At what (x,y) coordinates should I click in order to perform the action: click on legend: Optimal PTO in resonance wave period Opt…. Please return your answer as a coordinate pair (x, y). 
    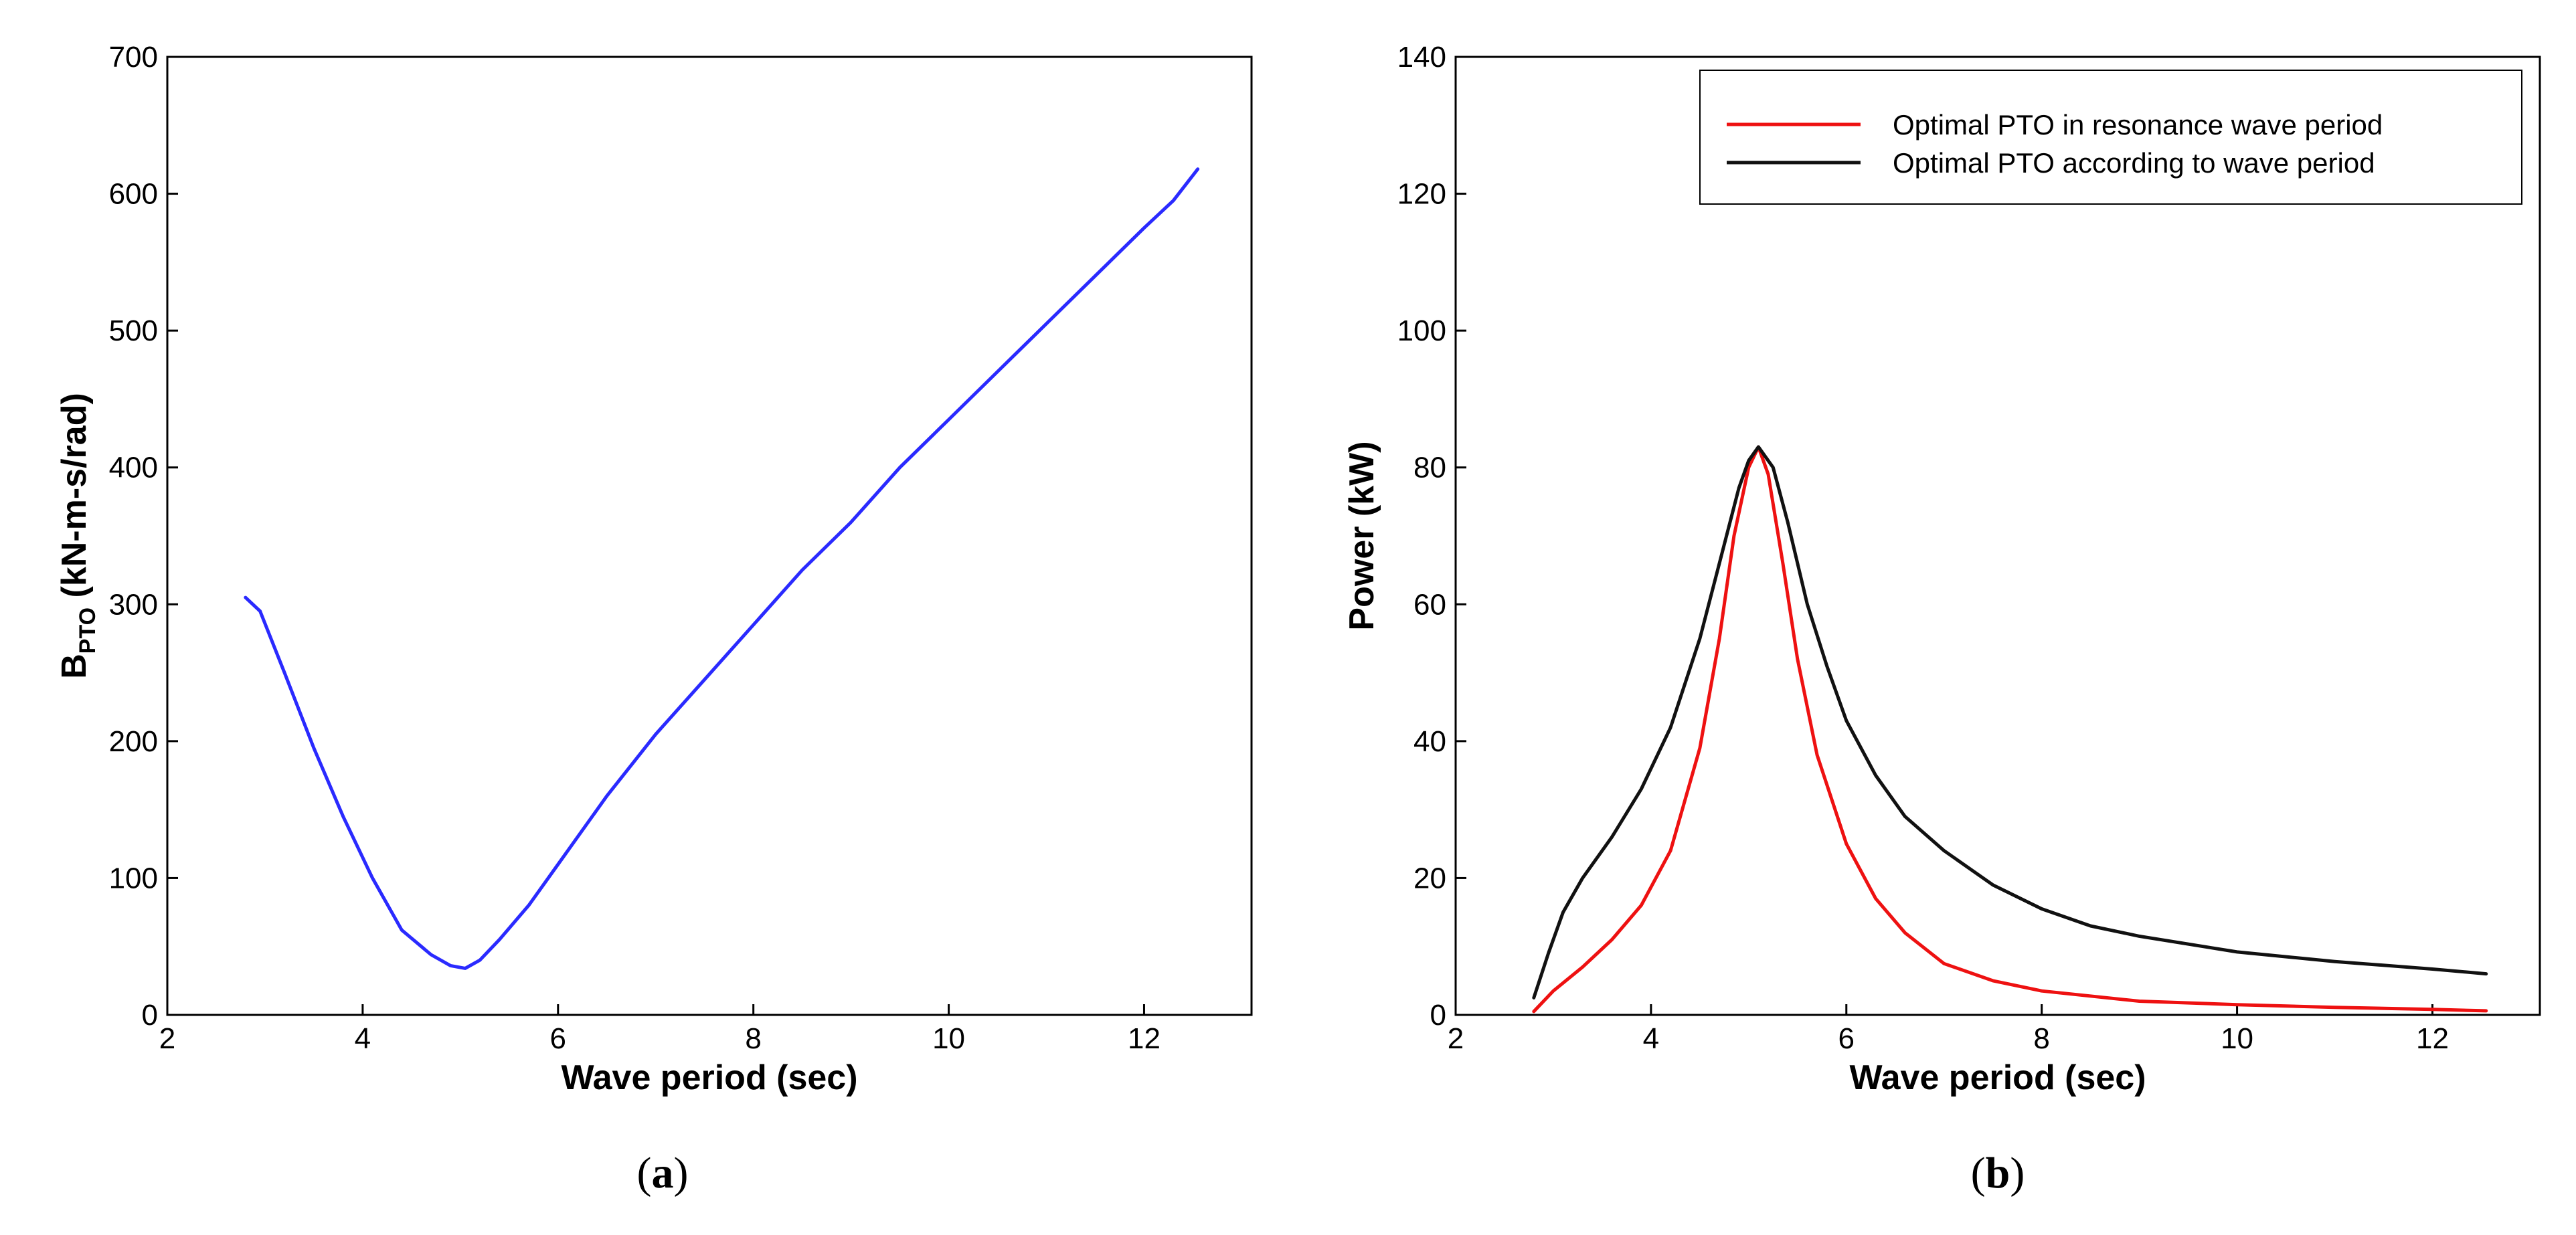
    Looking at the image, I should click on (2110, 137).